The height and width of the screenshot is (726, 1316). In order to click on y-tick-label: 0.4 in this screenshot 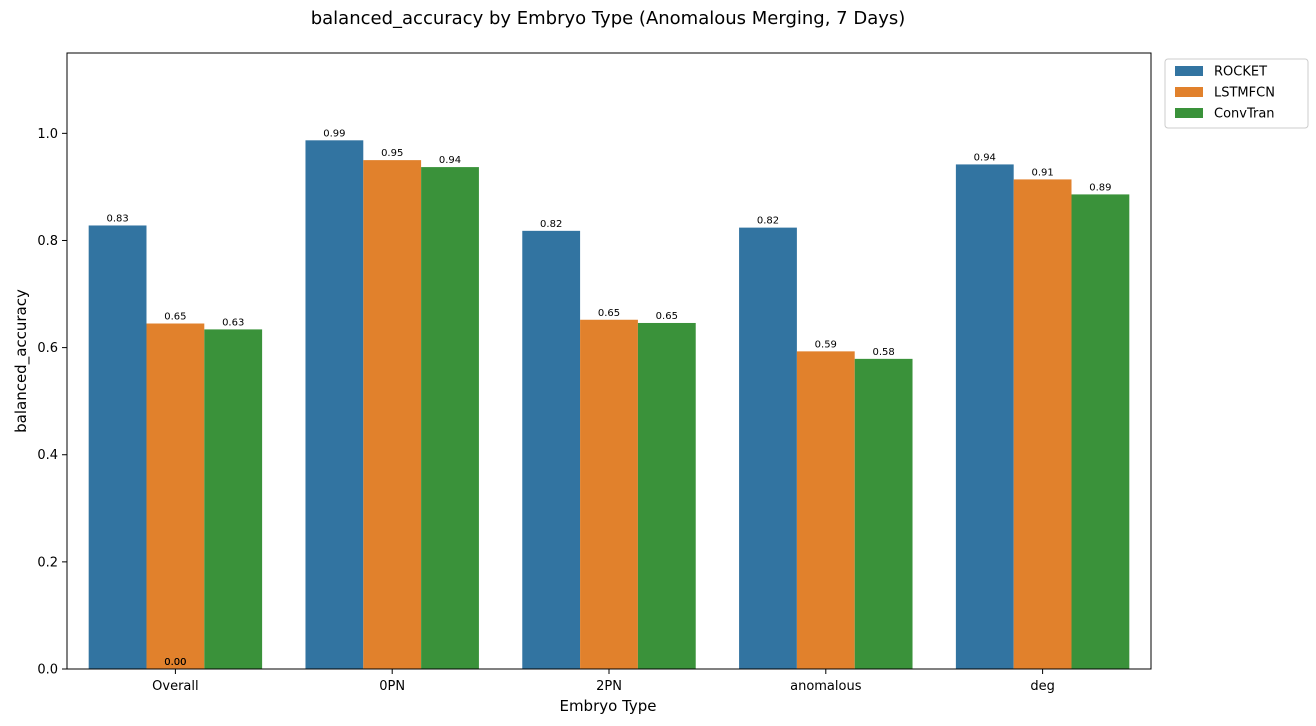, I will do `click(47, 455)`.